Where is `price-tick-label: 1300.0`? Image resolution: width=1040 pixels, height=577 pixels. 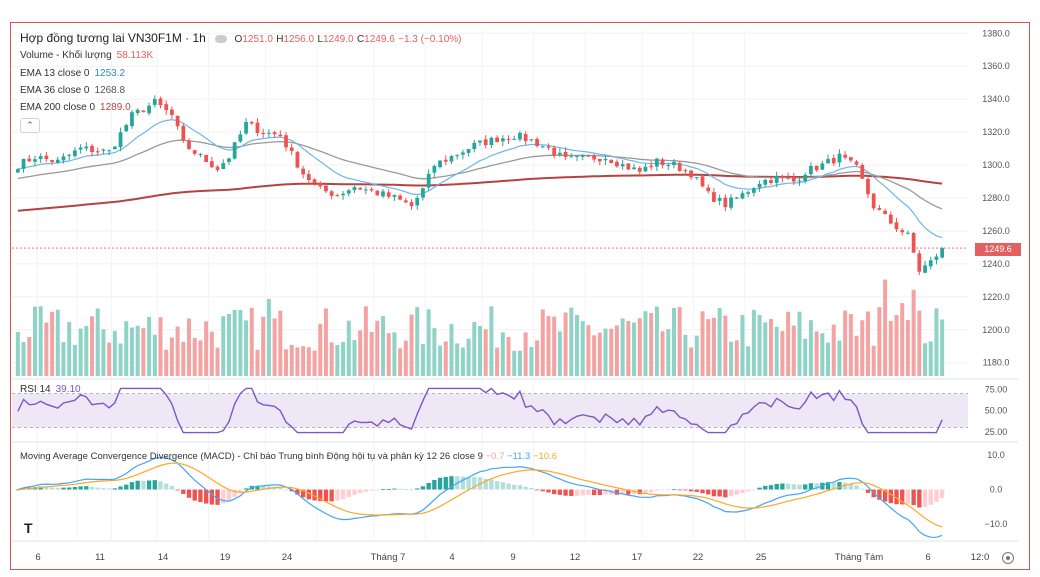 price-tick-label: 1300.0 is located at coordinates (996, 165).